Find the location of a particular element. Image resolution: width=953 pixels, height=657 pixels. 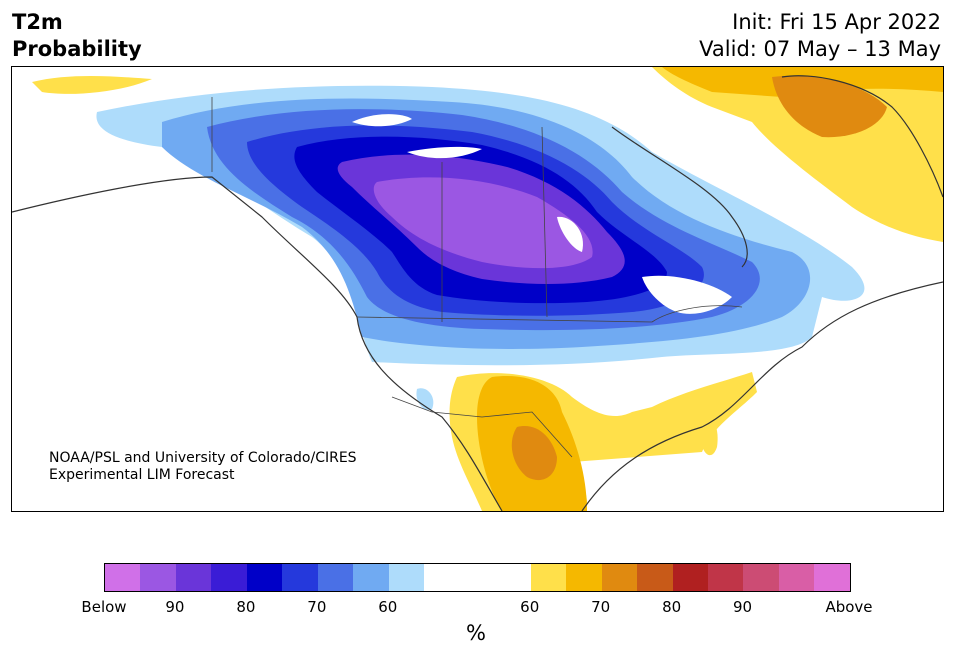

prob-contour-60-below-texas is located at coordinates (425, 399).